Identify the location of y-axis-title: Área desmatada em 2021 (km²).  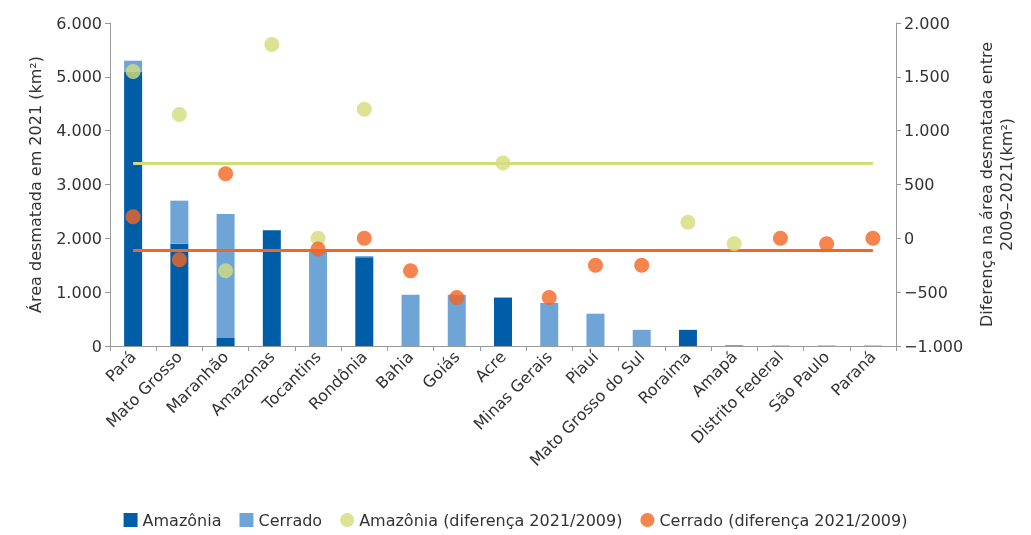
(35, 184).